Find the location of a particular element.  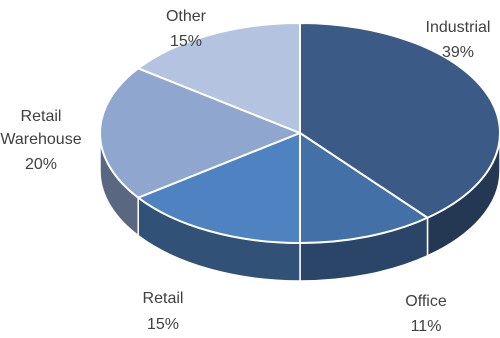

label-other-category: Other is located at coordinates (186, 16).